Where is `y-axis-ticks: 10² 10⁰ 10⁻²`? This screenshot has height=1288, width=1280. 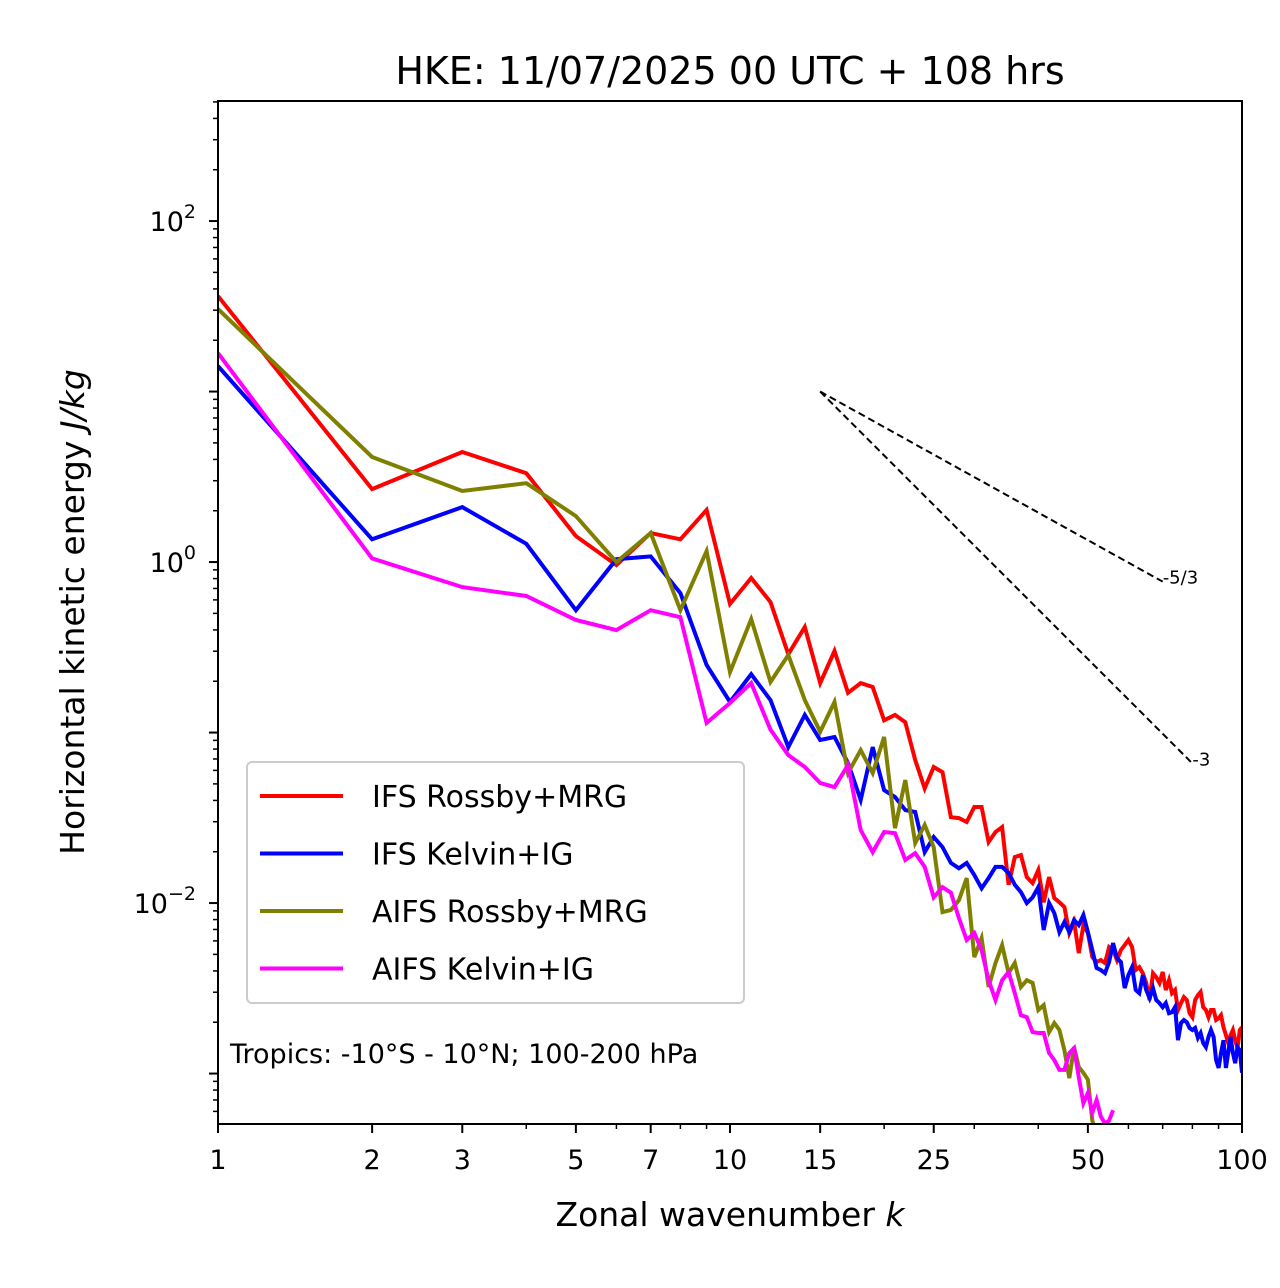
y-axis-ticks: 10² 10⁰ 10⁻² is located at coordinates (176, 607).